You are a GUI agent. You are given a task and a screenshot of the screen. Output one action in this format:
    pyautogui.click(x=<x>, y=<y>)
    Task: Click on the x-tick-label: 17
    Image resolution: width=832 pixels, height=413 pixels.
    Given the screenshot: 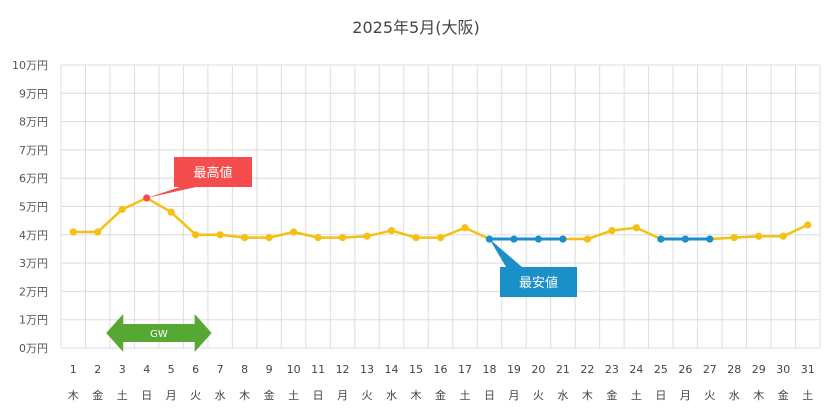 What is the action you would take?
    pyautogui.click(x=465, y=369)
    